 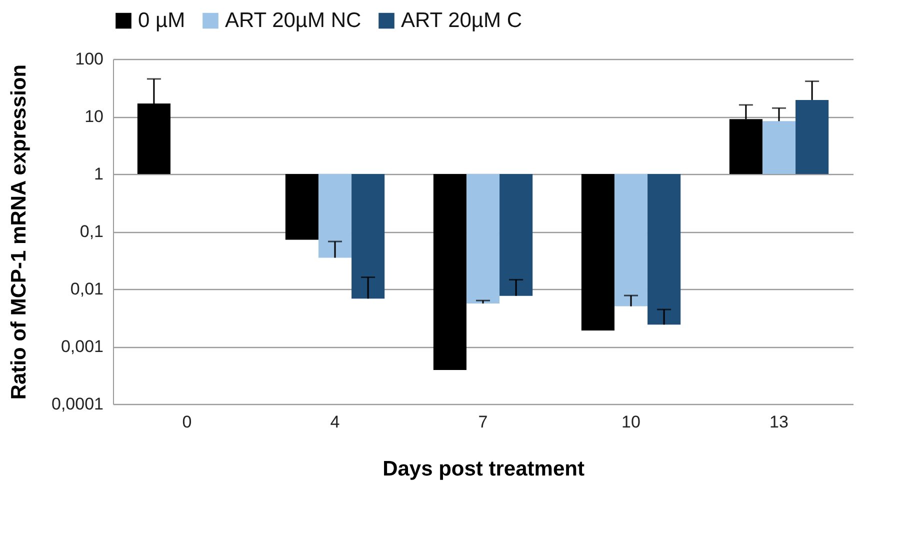 What do you see at coordinates (99, 174) in the screenshot?
I see `y-tick-label: 1` at bounding box center [99, 174].